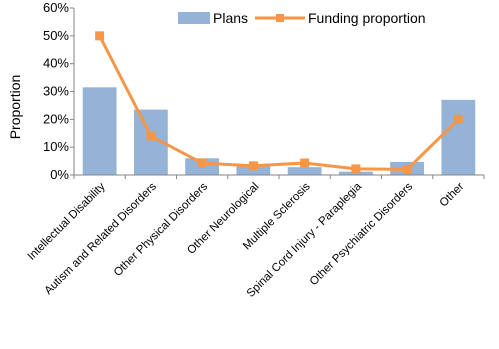 This screenshot has width=499, height=349. I want to click on x-category-label: Other Psychiatric Disorders, so click(362, 234).